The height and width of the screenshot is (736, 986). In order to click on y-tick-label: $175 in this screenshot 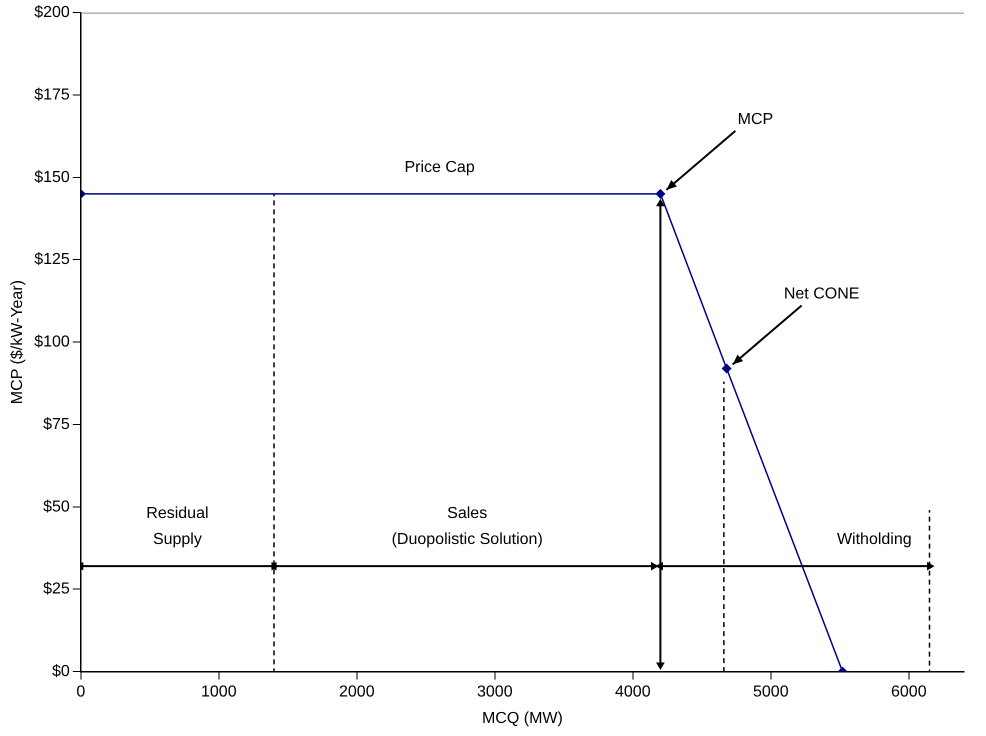, I will do `click(52, 95)`.